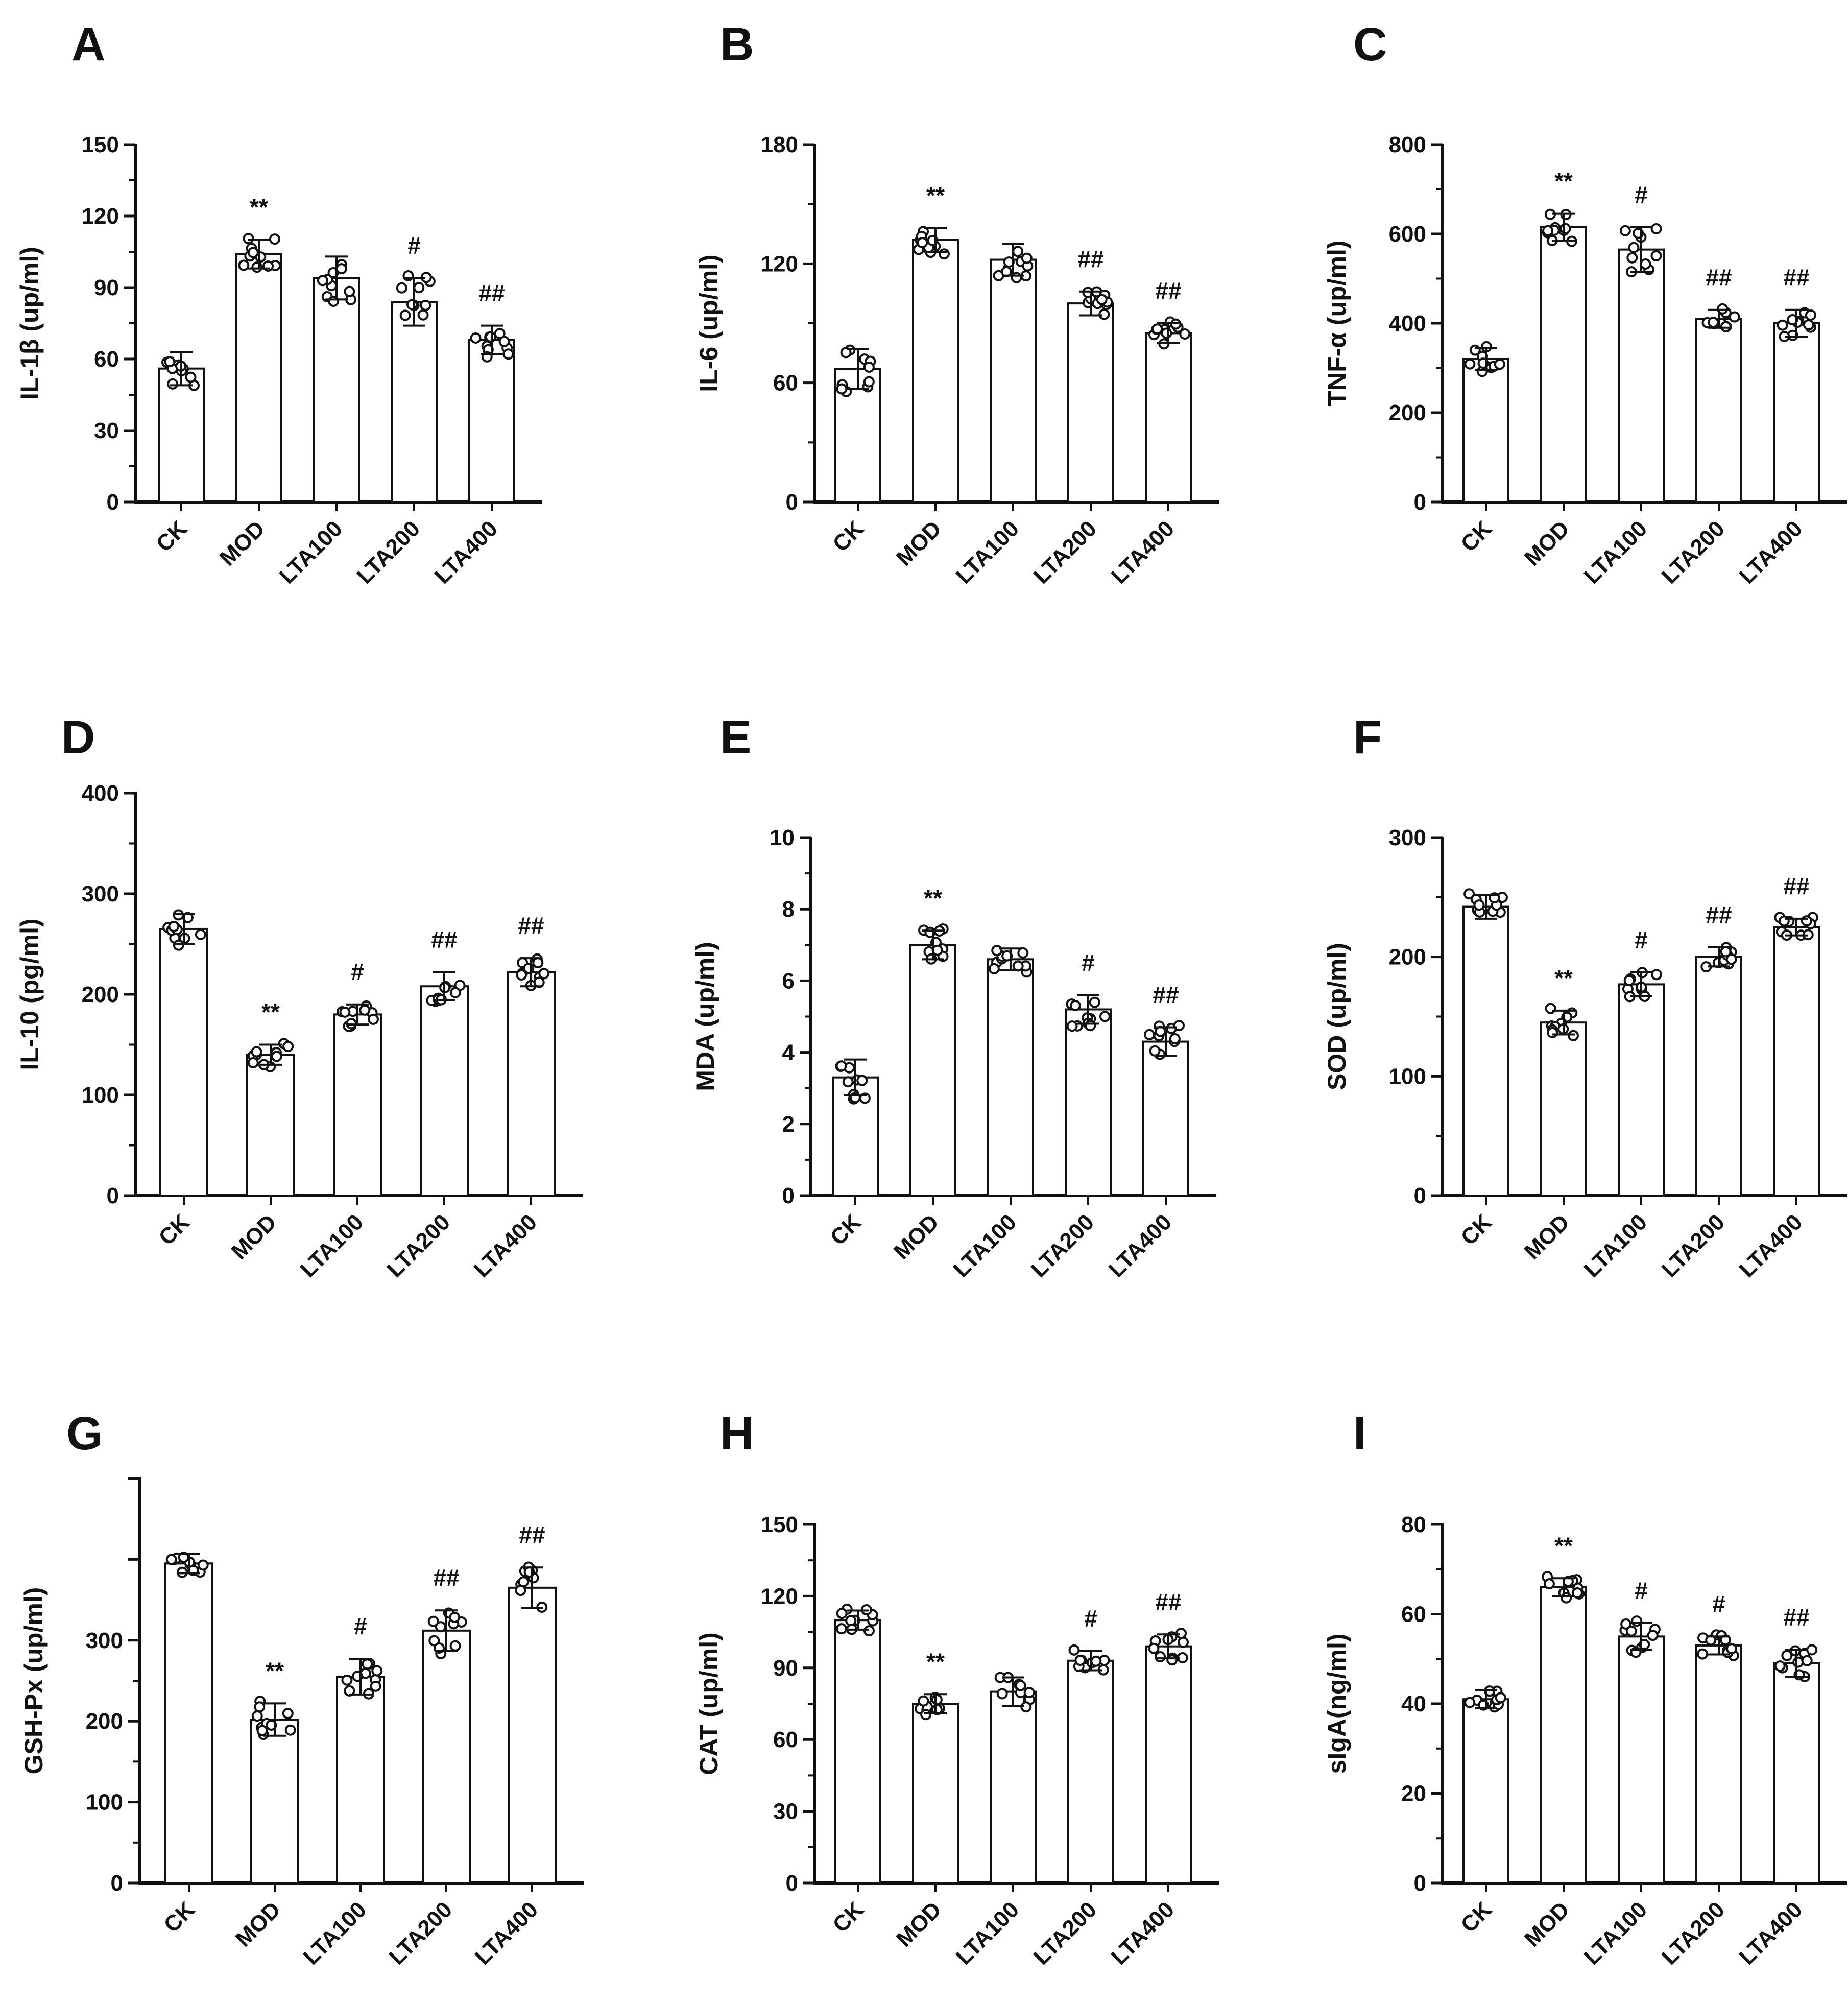  I want to click on panel-letter-d: D, so click(78, 738).